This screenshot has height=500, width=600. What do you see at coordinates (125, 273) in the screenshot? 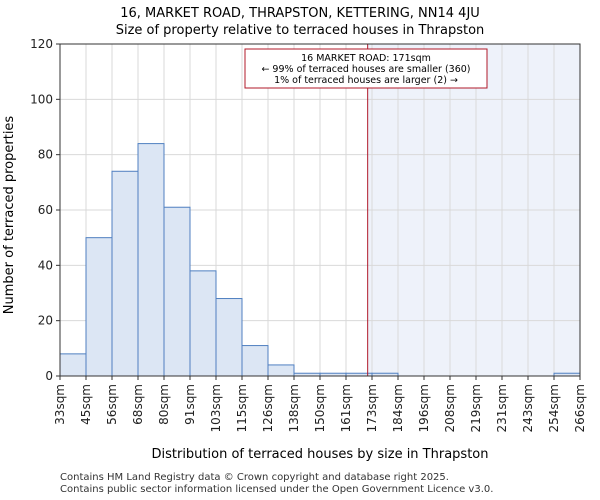
I see `bar-56sqm` at bounding box center [125, 273].